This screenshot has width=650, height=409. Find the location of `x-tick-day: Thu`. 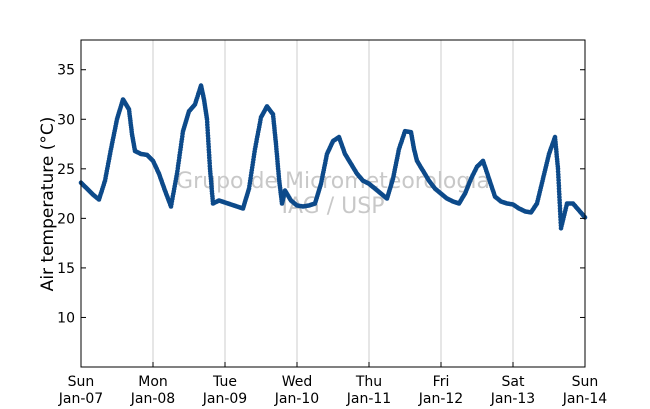

x-tick-day: Thu is located at coordinates (368, 382).